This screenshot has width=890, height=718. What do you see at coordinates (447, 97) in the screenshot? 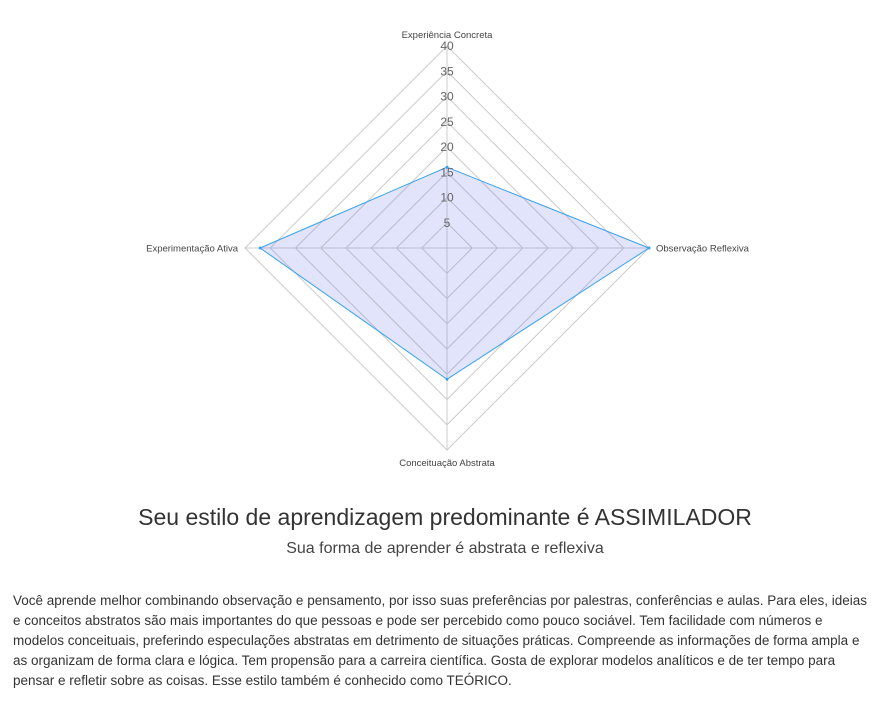
I see `tick-label-30: 30` at bounding box center [447, 97].